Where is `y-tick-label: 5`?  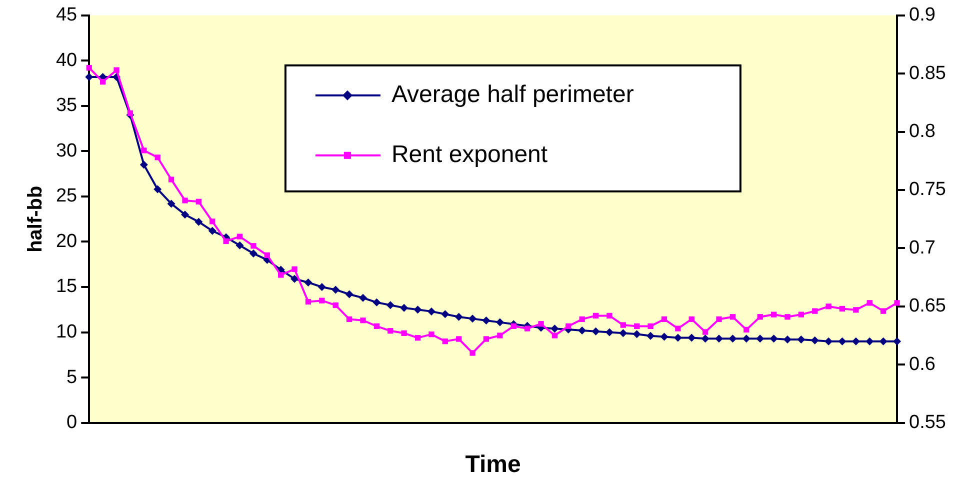 y-tick-label: 5 is located at coordinates (72, 377).